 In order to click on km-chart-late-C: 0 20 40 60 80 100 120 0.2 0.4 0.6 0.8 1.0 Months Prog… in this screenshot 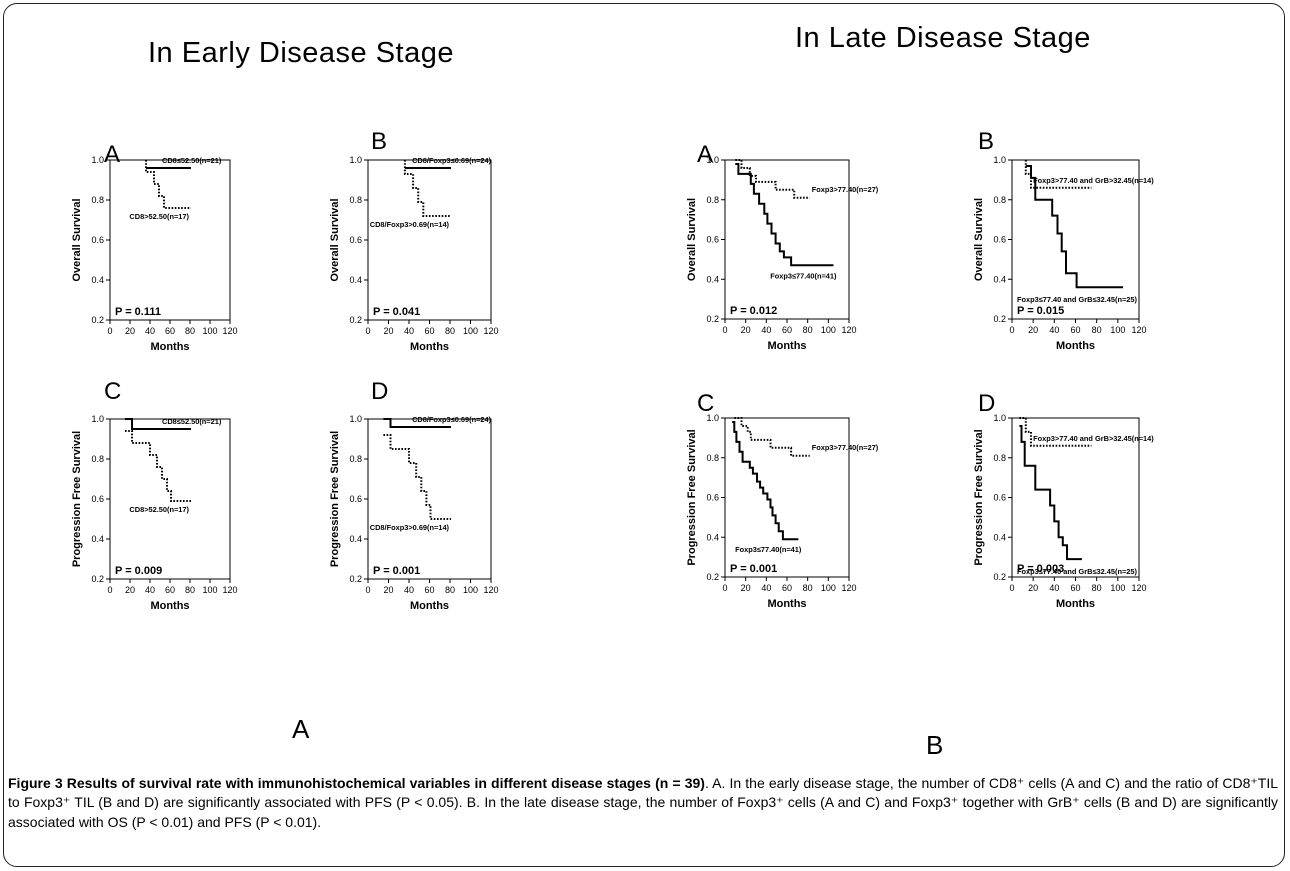, I will do `click(782, 511)`.